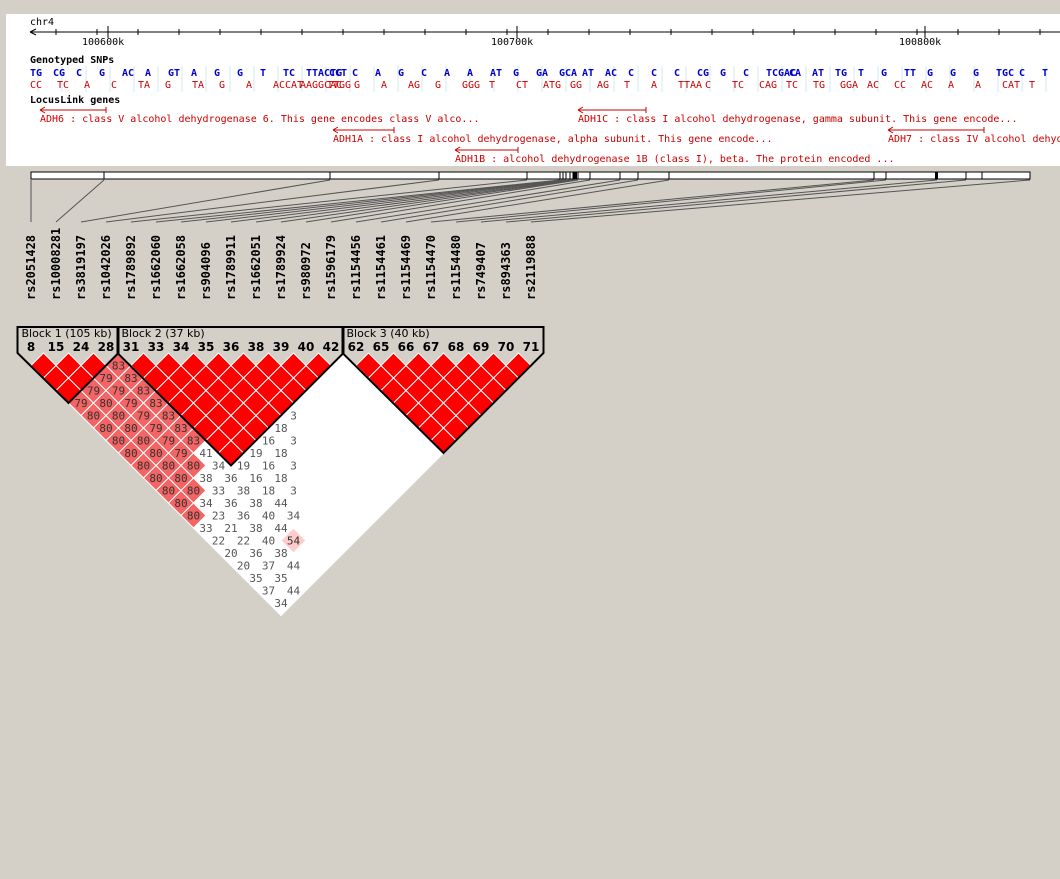  I want to click on snp-label: rs1154456, so click(356, 267).